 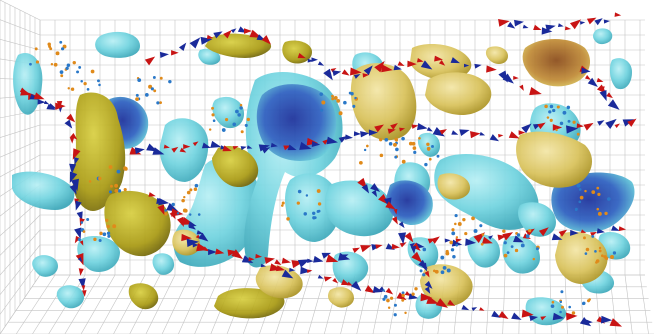 What do you see at coordinates (98, 254) in the screenshot?
I see `cyan-blob` at bounding box center [98, 254].